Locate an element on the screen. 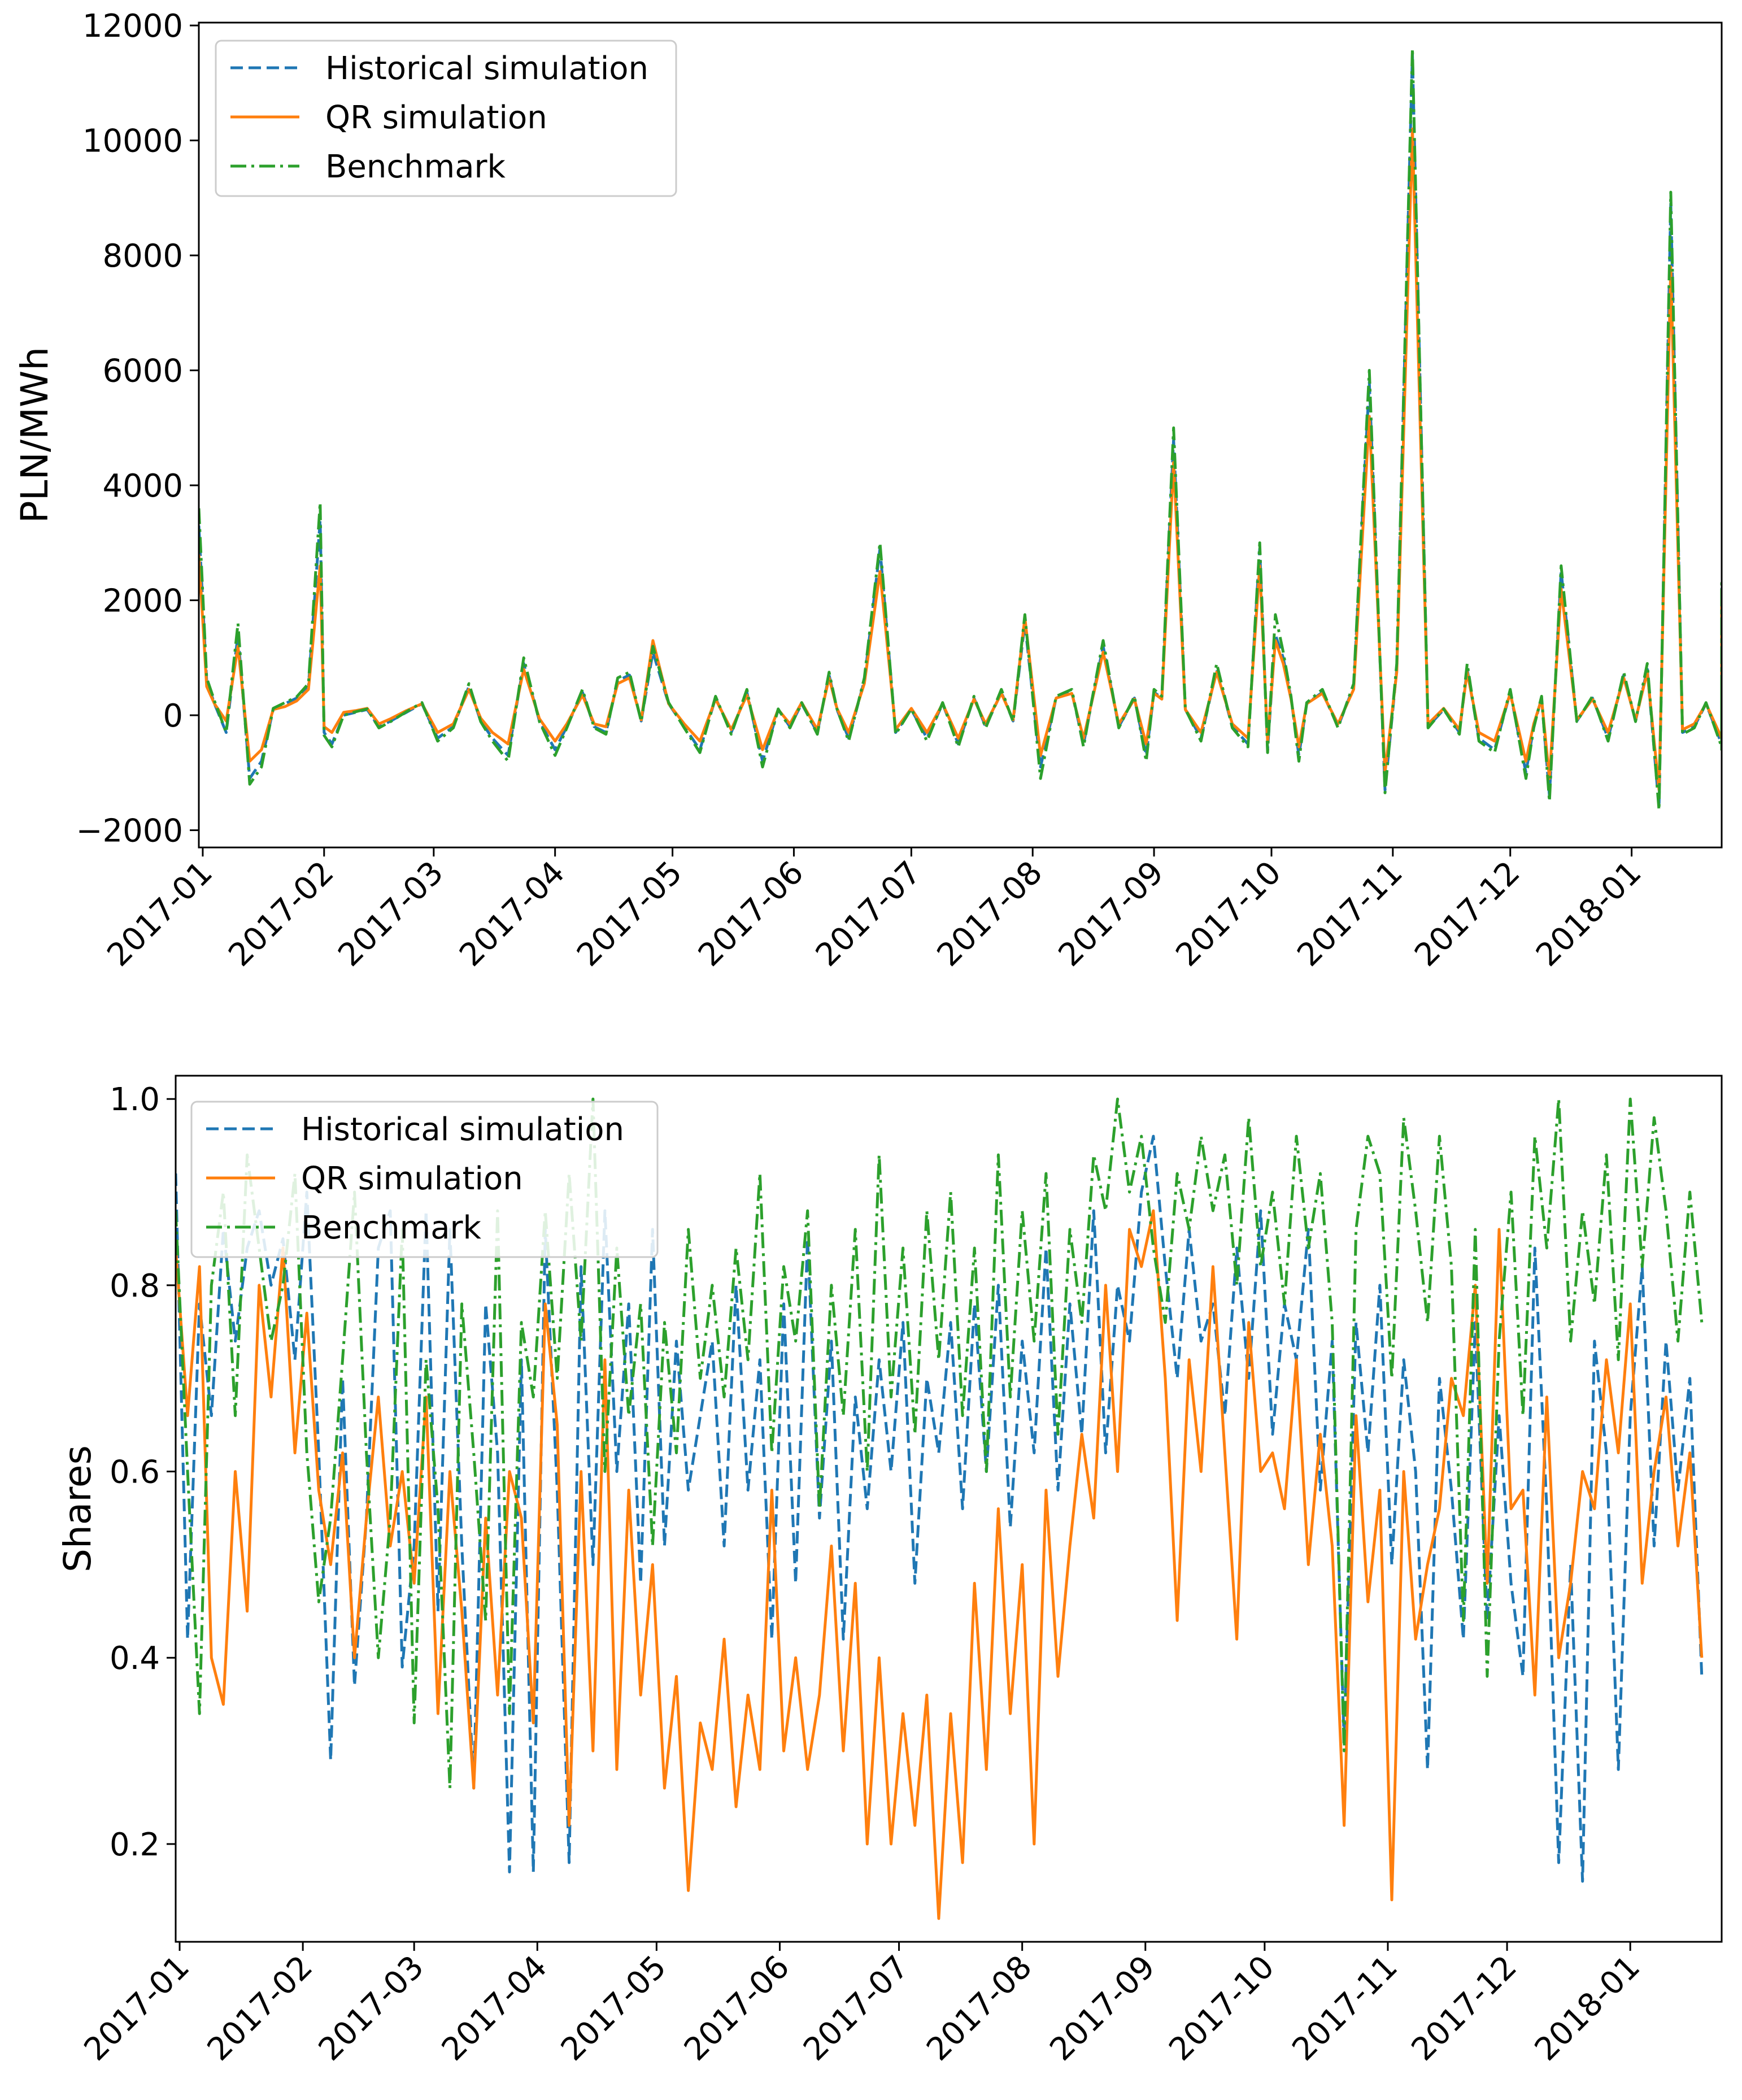  top-chart-y-axis: −2000 0 2000 4000 6000 8000 10000 12000 is located at coordinates (137, 429).